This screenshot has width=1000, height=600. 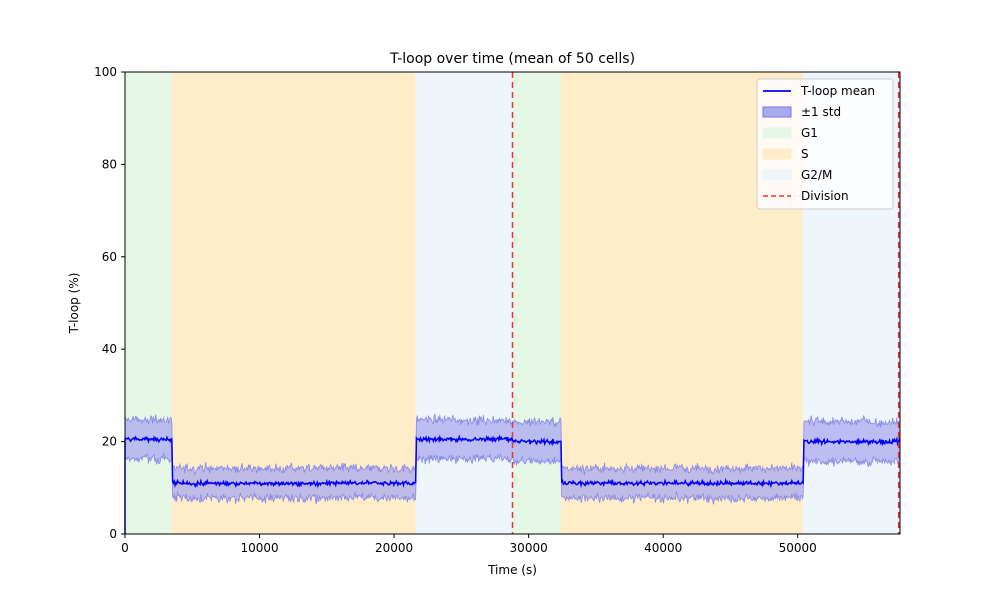 What do you see at coordinates (109, 257) in the screenshot?
I see `y-tick-label: 60` at bounding box center [109, 257].